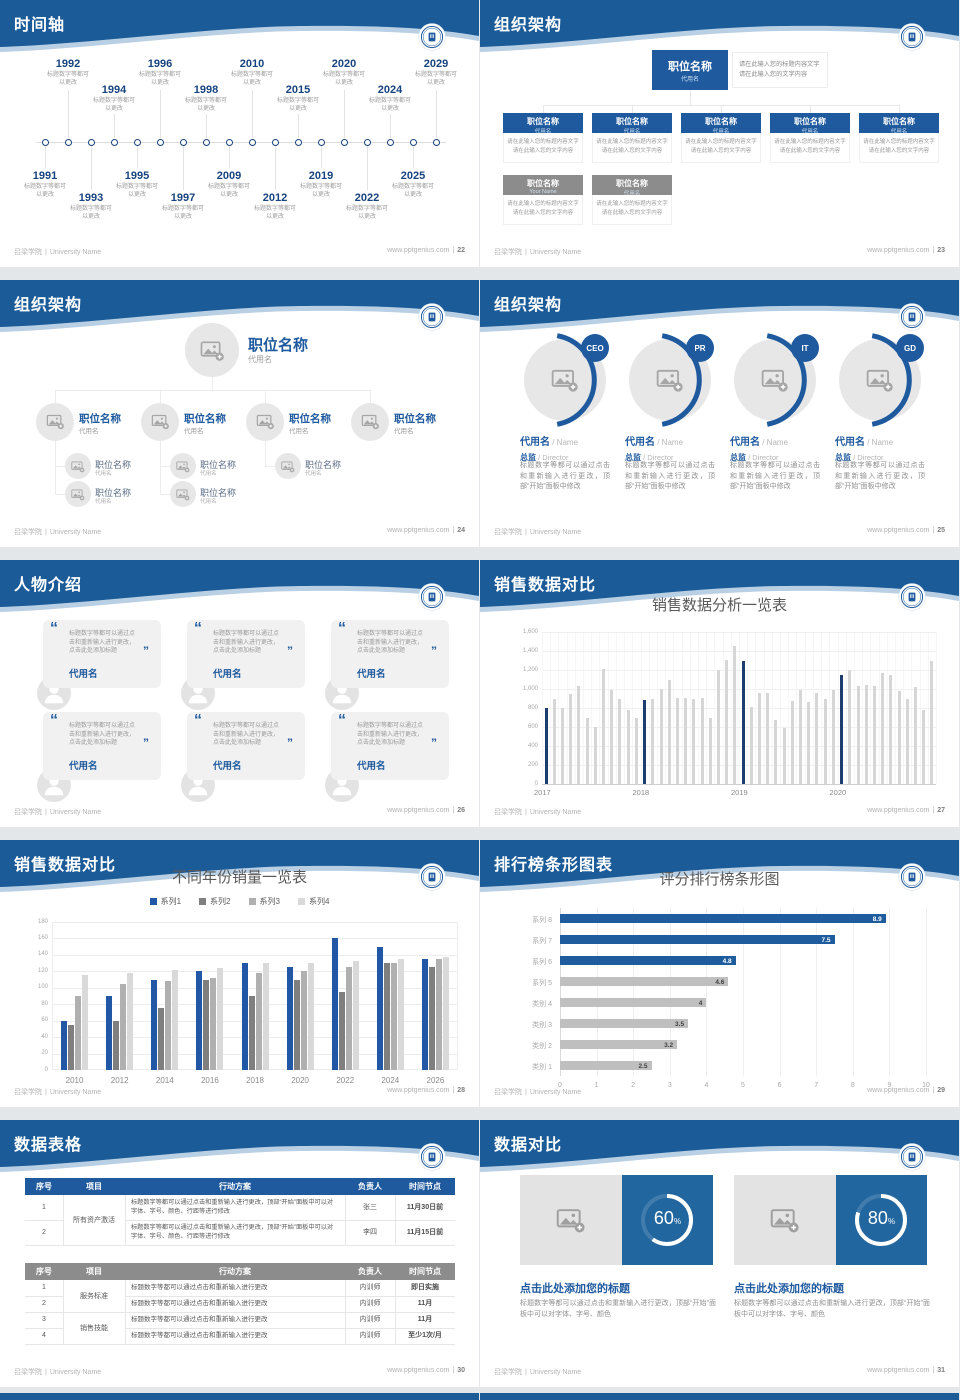 Image resolution: width=960 pixels, height=1400 pixels. Describe the element at coordinates (425, 1207) in the screenshot. I see `table-cell-time: 11月30日前` at that location.